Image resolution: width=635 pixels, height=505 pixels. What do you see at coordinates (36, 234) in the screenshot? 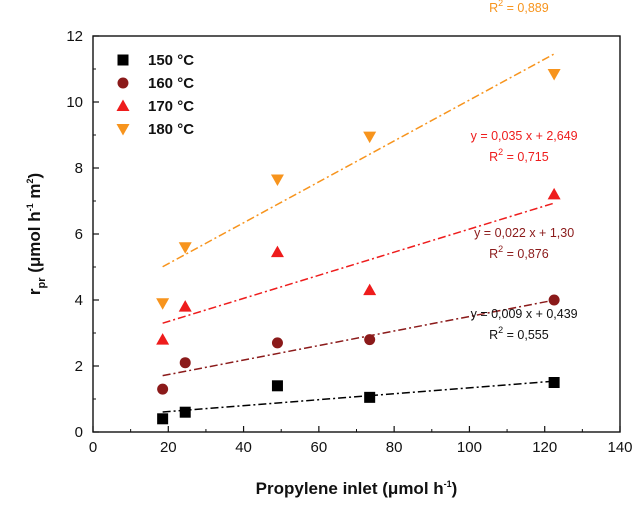
I see `y-axis-title: rpr (μmol h-1 m2)` at bounding box center [36, 234].